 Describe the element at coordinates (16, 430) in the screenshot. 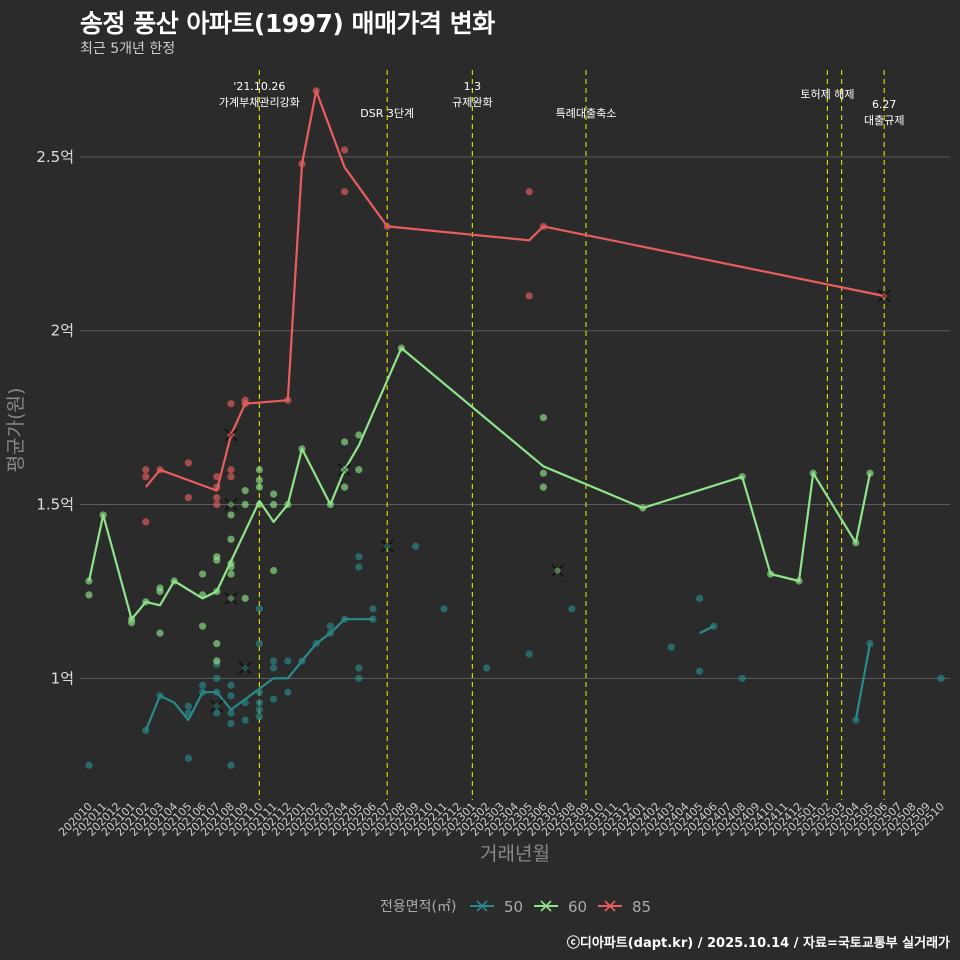

I see `y-axis-label: 평균가(원)` at that location.